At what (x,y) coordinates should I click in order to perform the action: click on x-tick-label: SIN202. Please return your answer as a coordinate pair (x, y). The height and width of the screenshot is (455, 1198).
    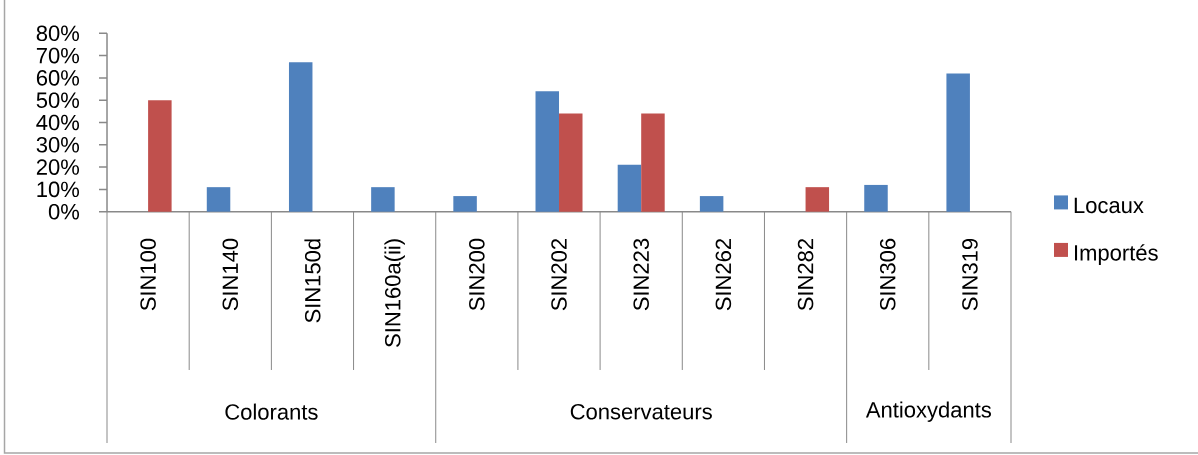
    Looking at the image, I should click on (559, 275).